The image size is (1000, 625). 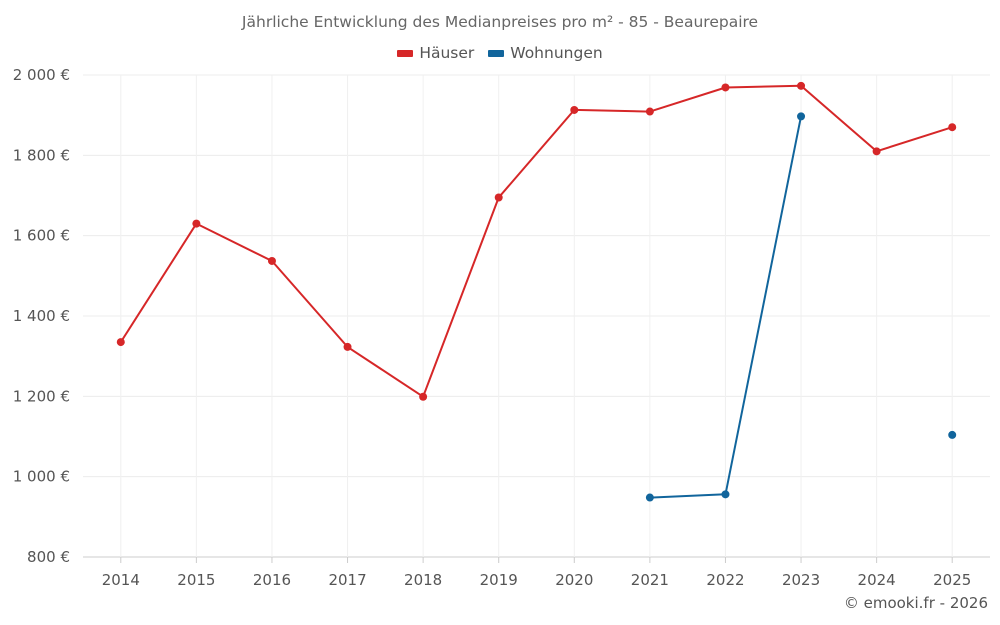 What do you see at coordinates (423, 580) in the screenshot?
I see `x-tick-label: 2018` at bounding box center [423, 580].